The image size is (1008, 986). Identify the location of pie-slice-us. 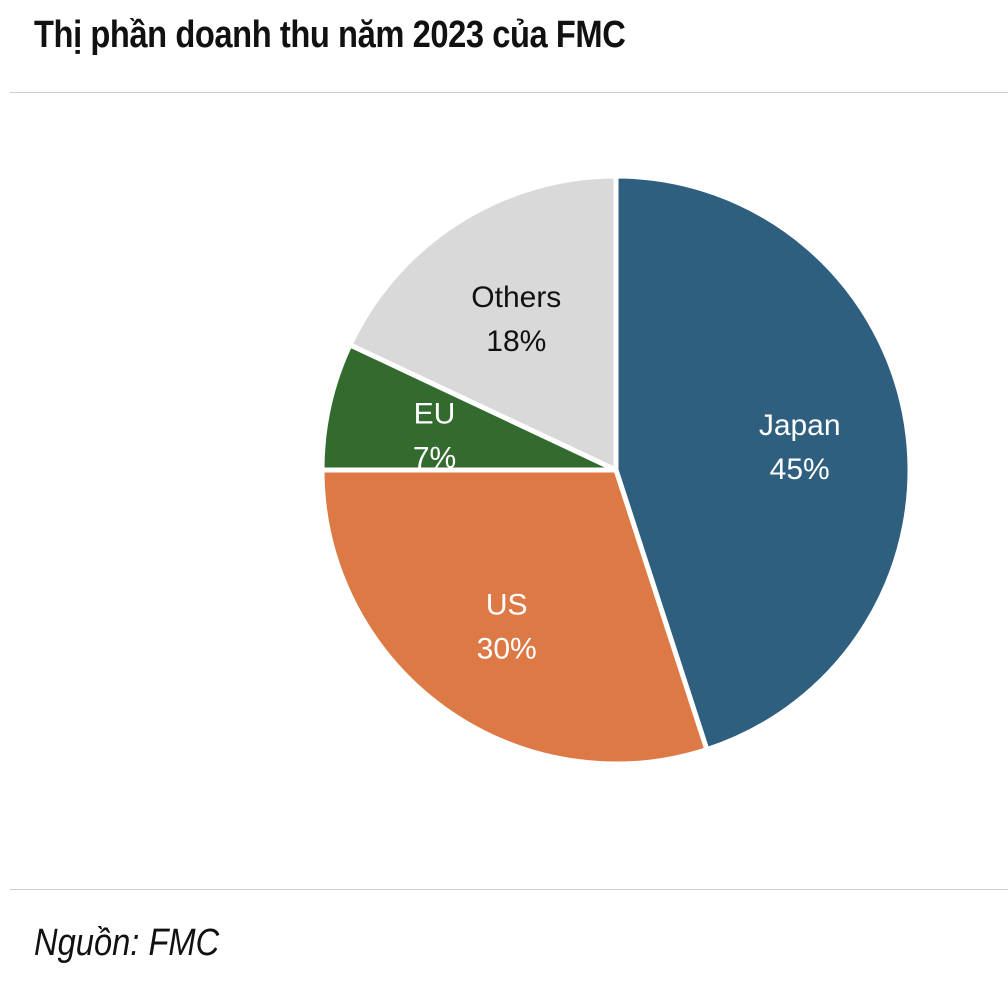
(514, 617).